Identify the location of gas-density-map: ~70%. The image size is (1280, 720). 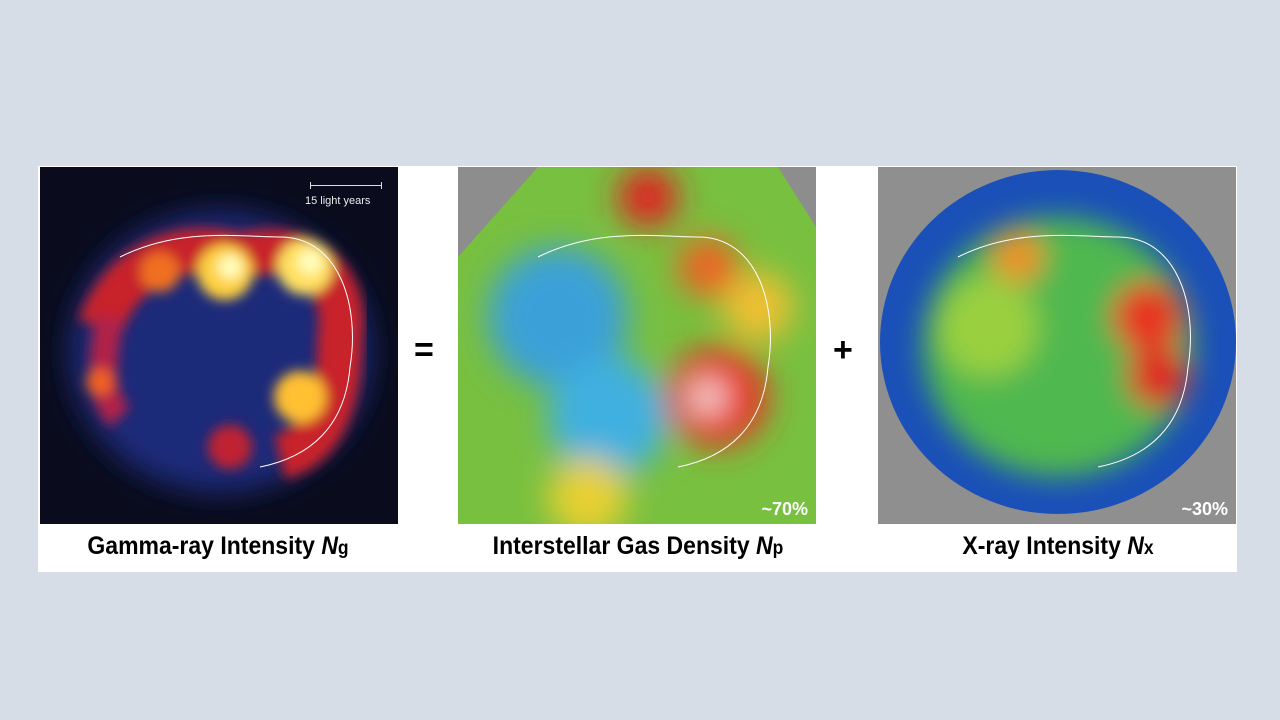
(637, 345).